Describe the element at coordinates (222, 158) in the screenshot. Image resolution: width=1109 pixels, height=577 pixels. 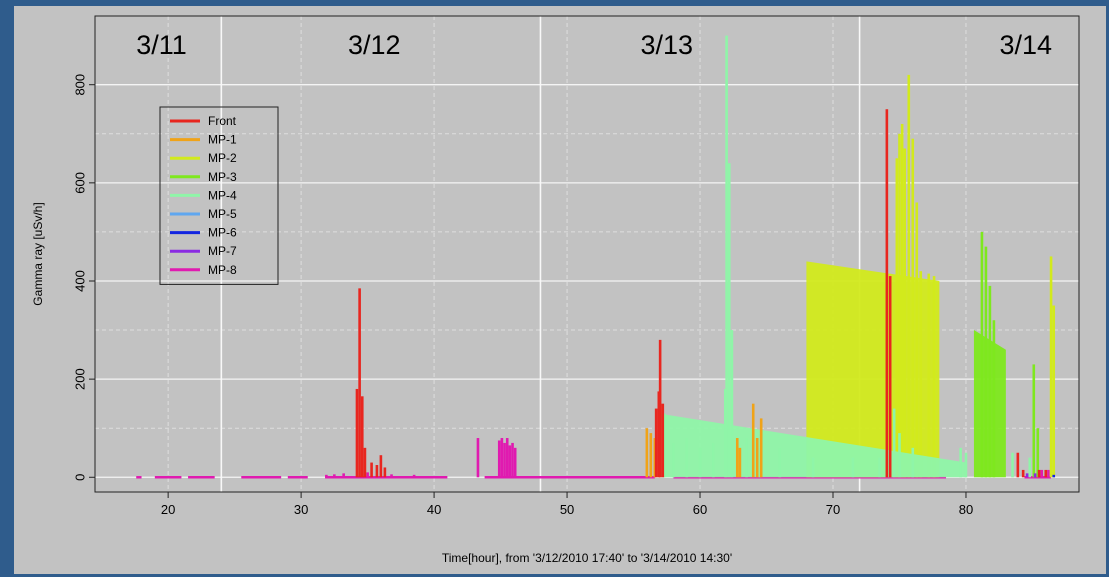
I see `legend-label: MP-2` at that location.